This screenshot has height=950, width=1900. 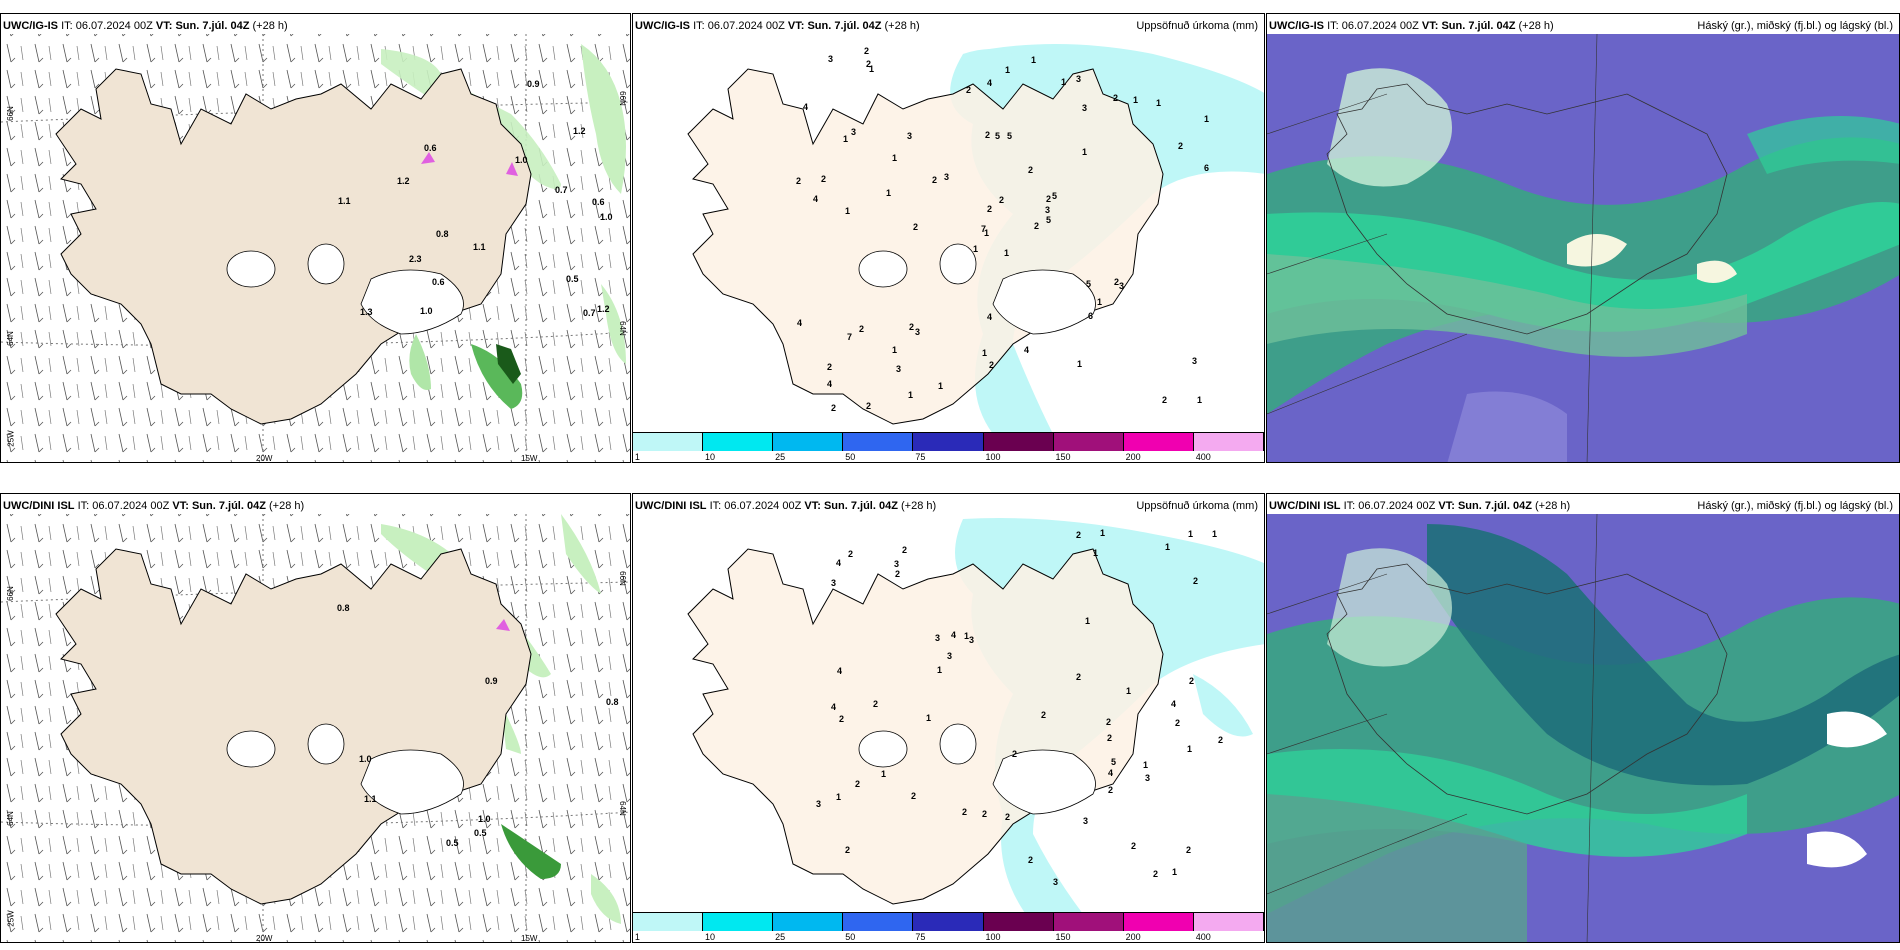 What do you see at coordinates (430, 148) in the screenshot?
I see `precip-value: 0.6` at bounding box center [430, 148].